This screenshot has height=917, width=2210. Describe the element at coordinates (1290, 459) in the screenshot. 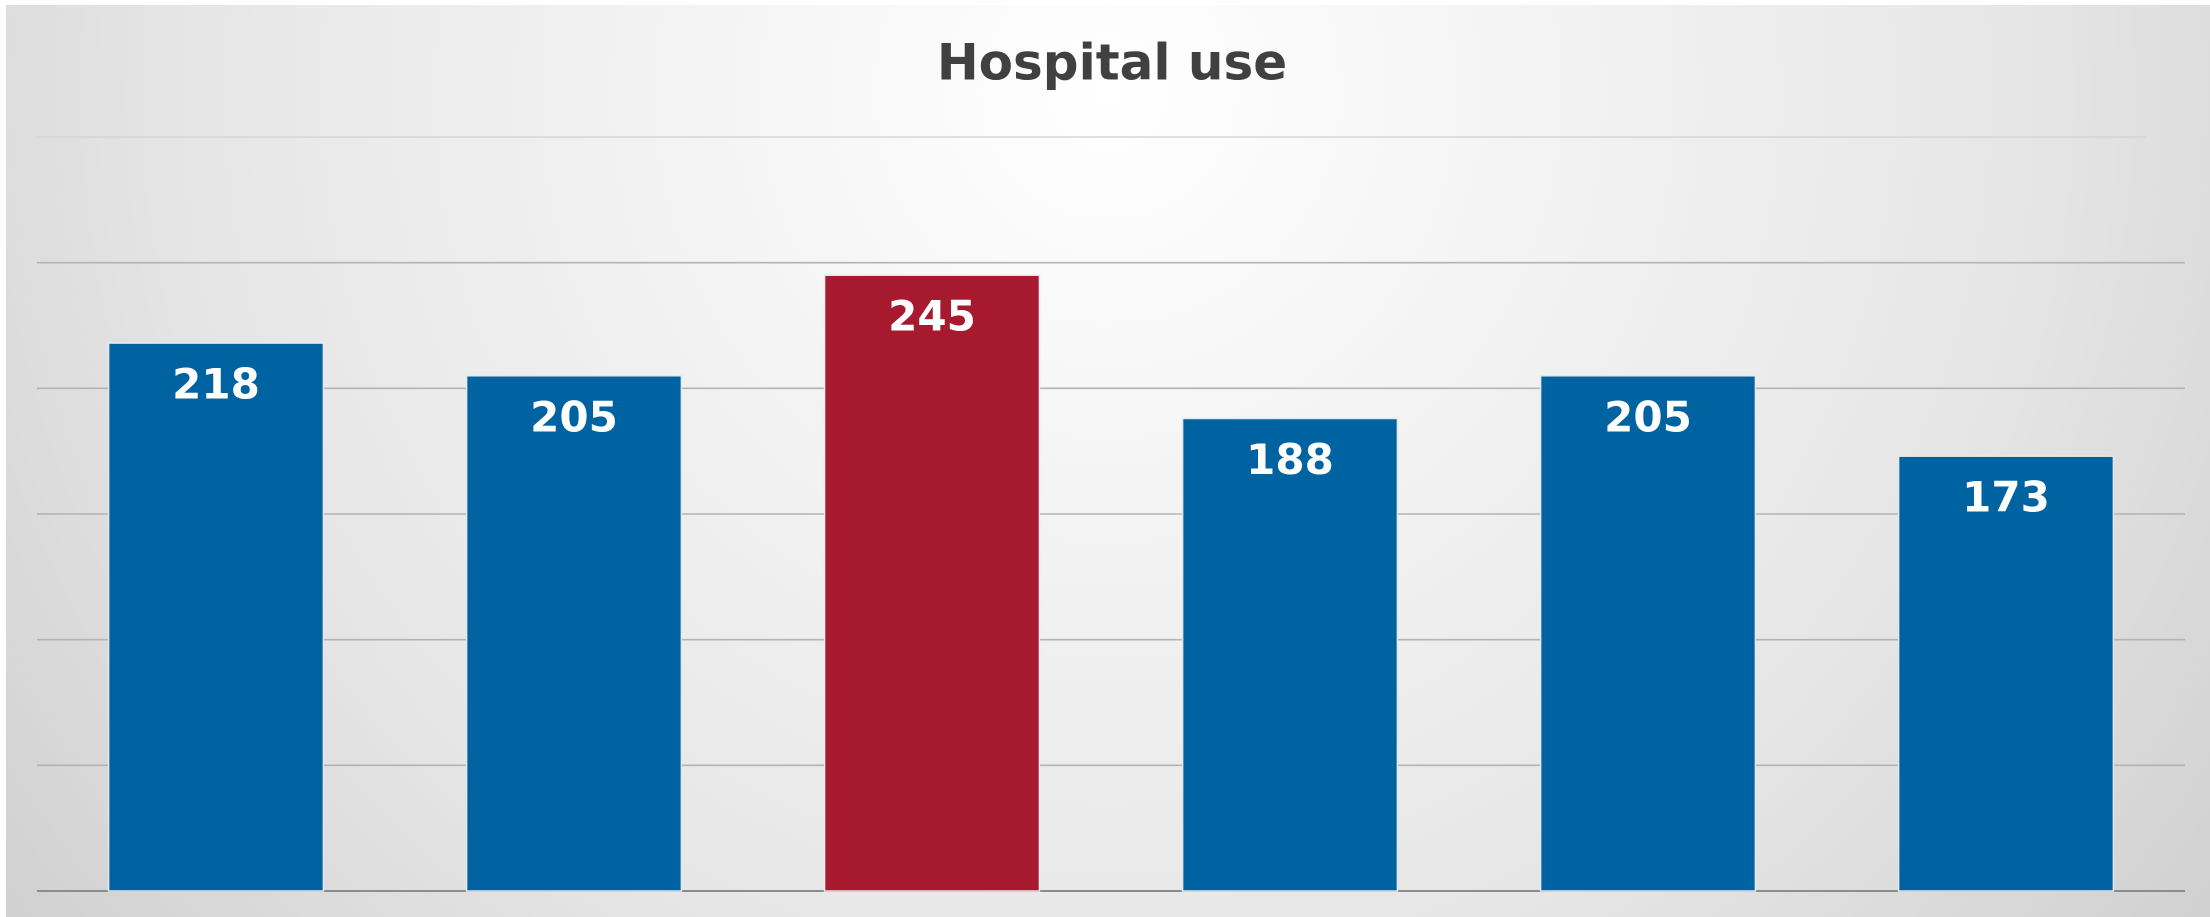

I see `data-label: 188` at that location.